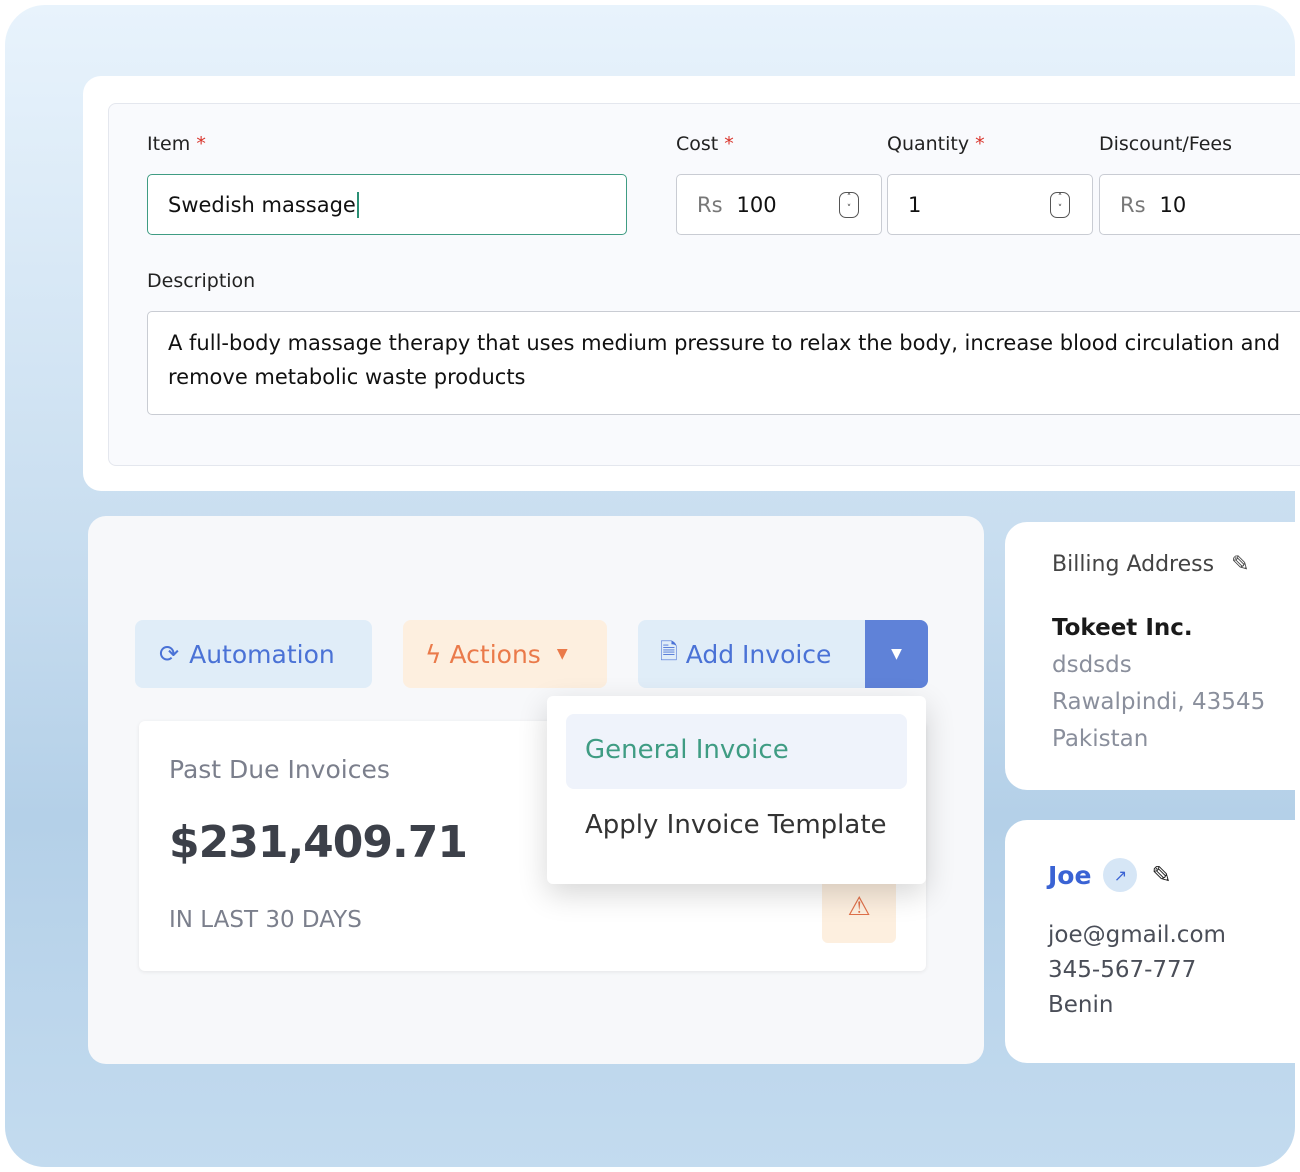 This screenshot has width=1300, height=1172. What do you see at coordinates (433, 654) in the screenshot?
I see `lightning-icon: ϟ` at bounding box center [433, 654].